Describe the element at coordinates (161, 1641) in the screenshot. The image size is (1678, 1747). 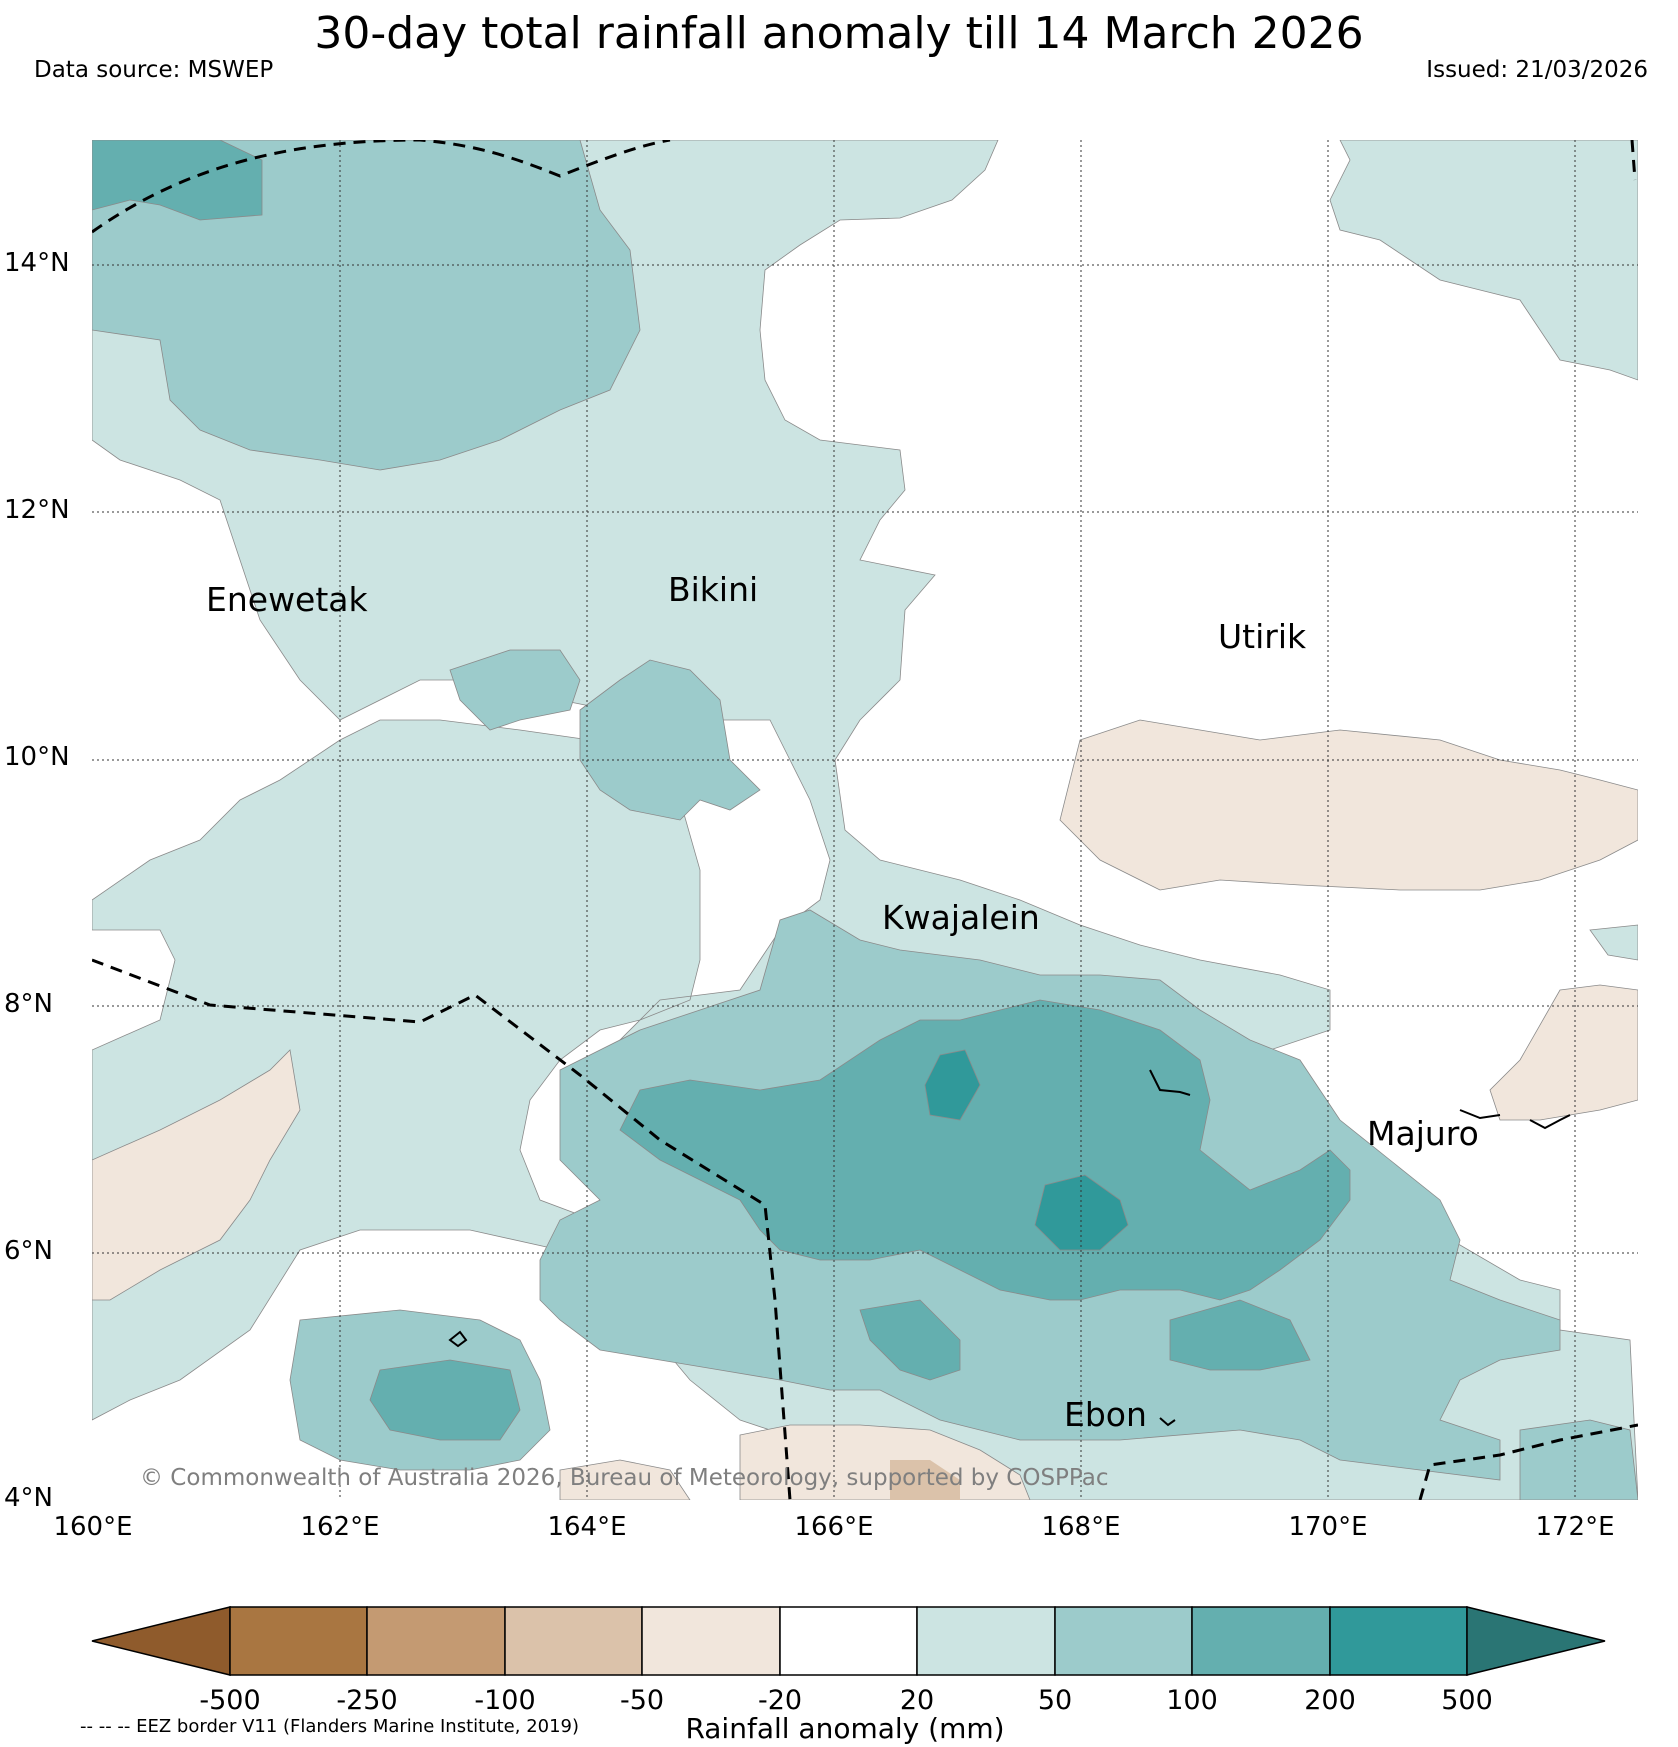
I see `colorbar-extend-low` at that location.